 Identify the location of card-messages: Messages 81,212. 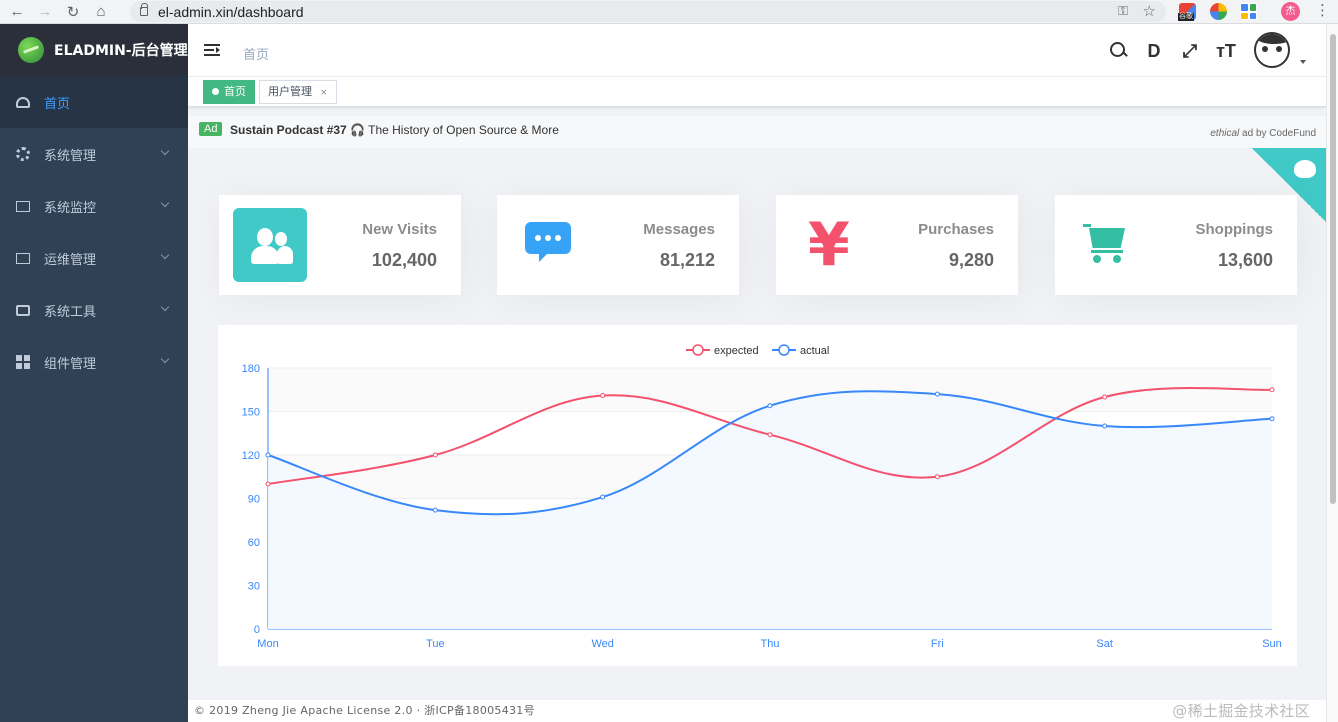
(618, 245).